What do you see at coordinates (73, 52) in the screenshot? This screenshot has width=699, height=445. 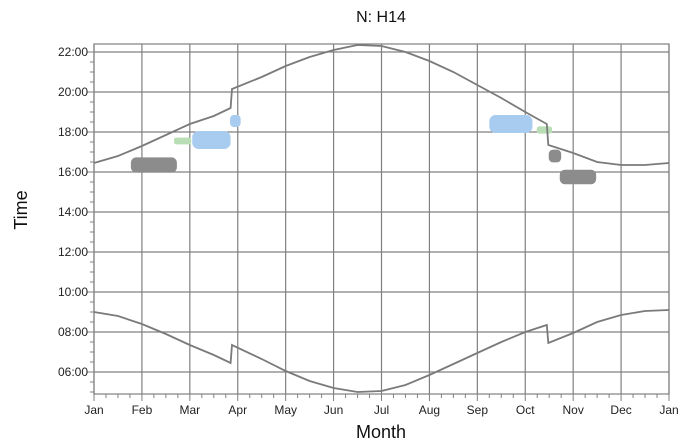 I see `y-tick-label: 22:00` at bounding box center [73, 52].